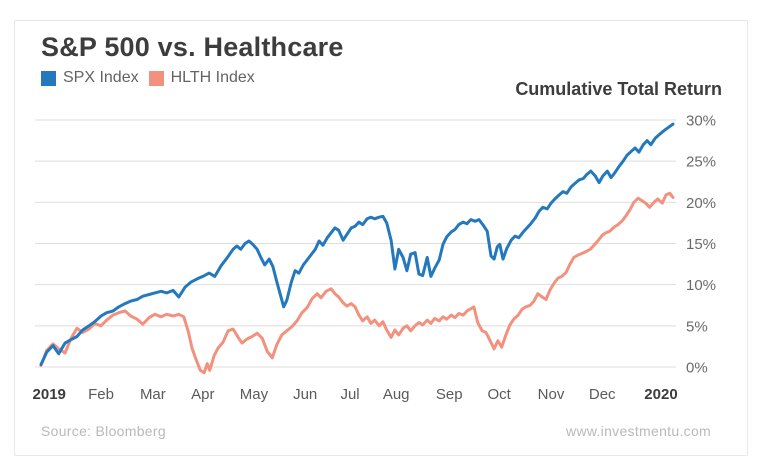 The width and height of the screenshot is (768, 468). Describe the element at coordinates (101, 77) in the screenshot. I see `legend-label-spx: SPX Index` at that location.